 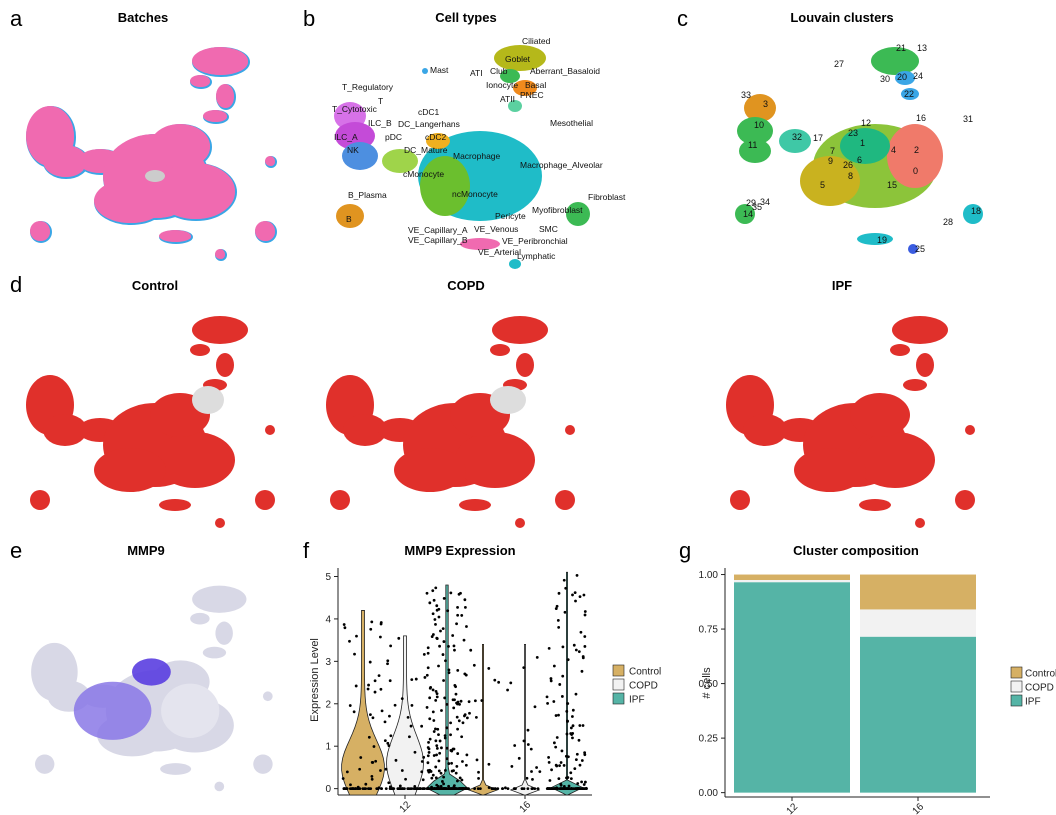 What do you see at coordinates (918, 76) in the screenshot?
I see `cluster-label: 24` at bounding box center [918, 76].